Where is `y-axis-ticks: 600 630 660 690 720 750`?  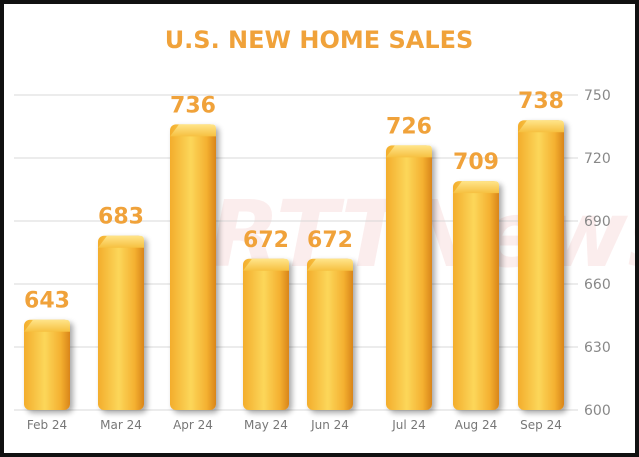
y-axis-ticks: 600 630 660 690 720 750 is located at coordinates (597, 253).